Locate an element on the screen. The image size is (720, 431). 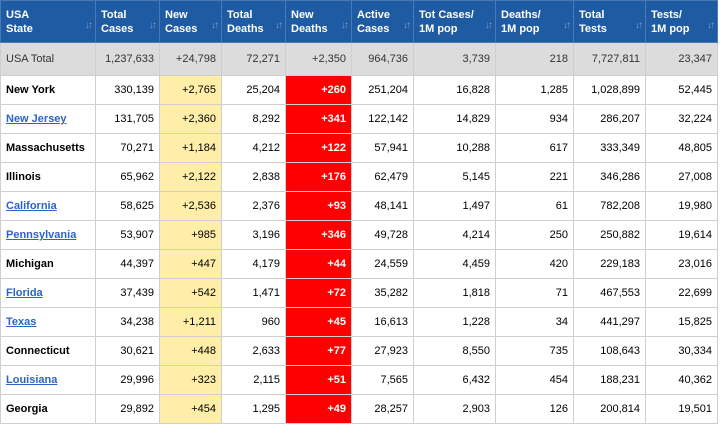
header-label-line2: Tests is located at coordinates (593, 28).